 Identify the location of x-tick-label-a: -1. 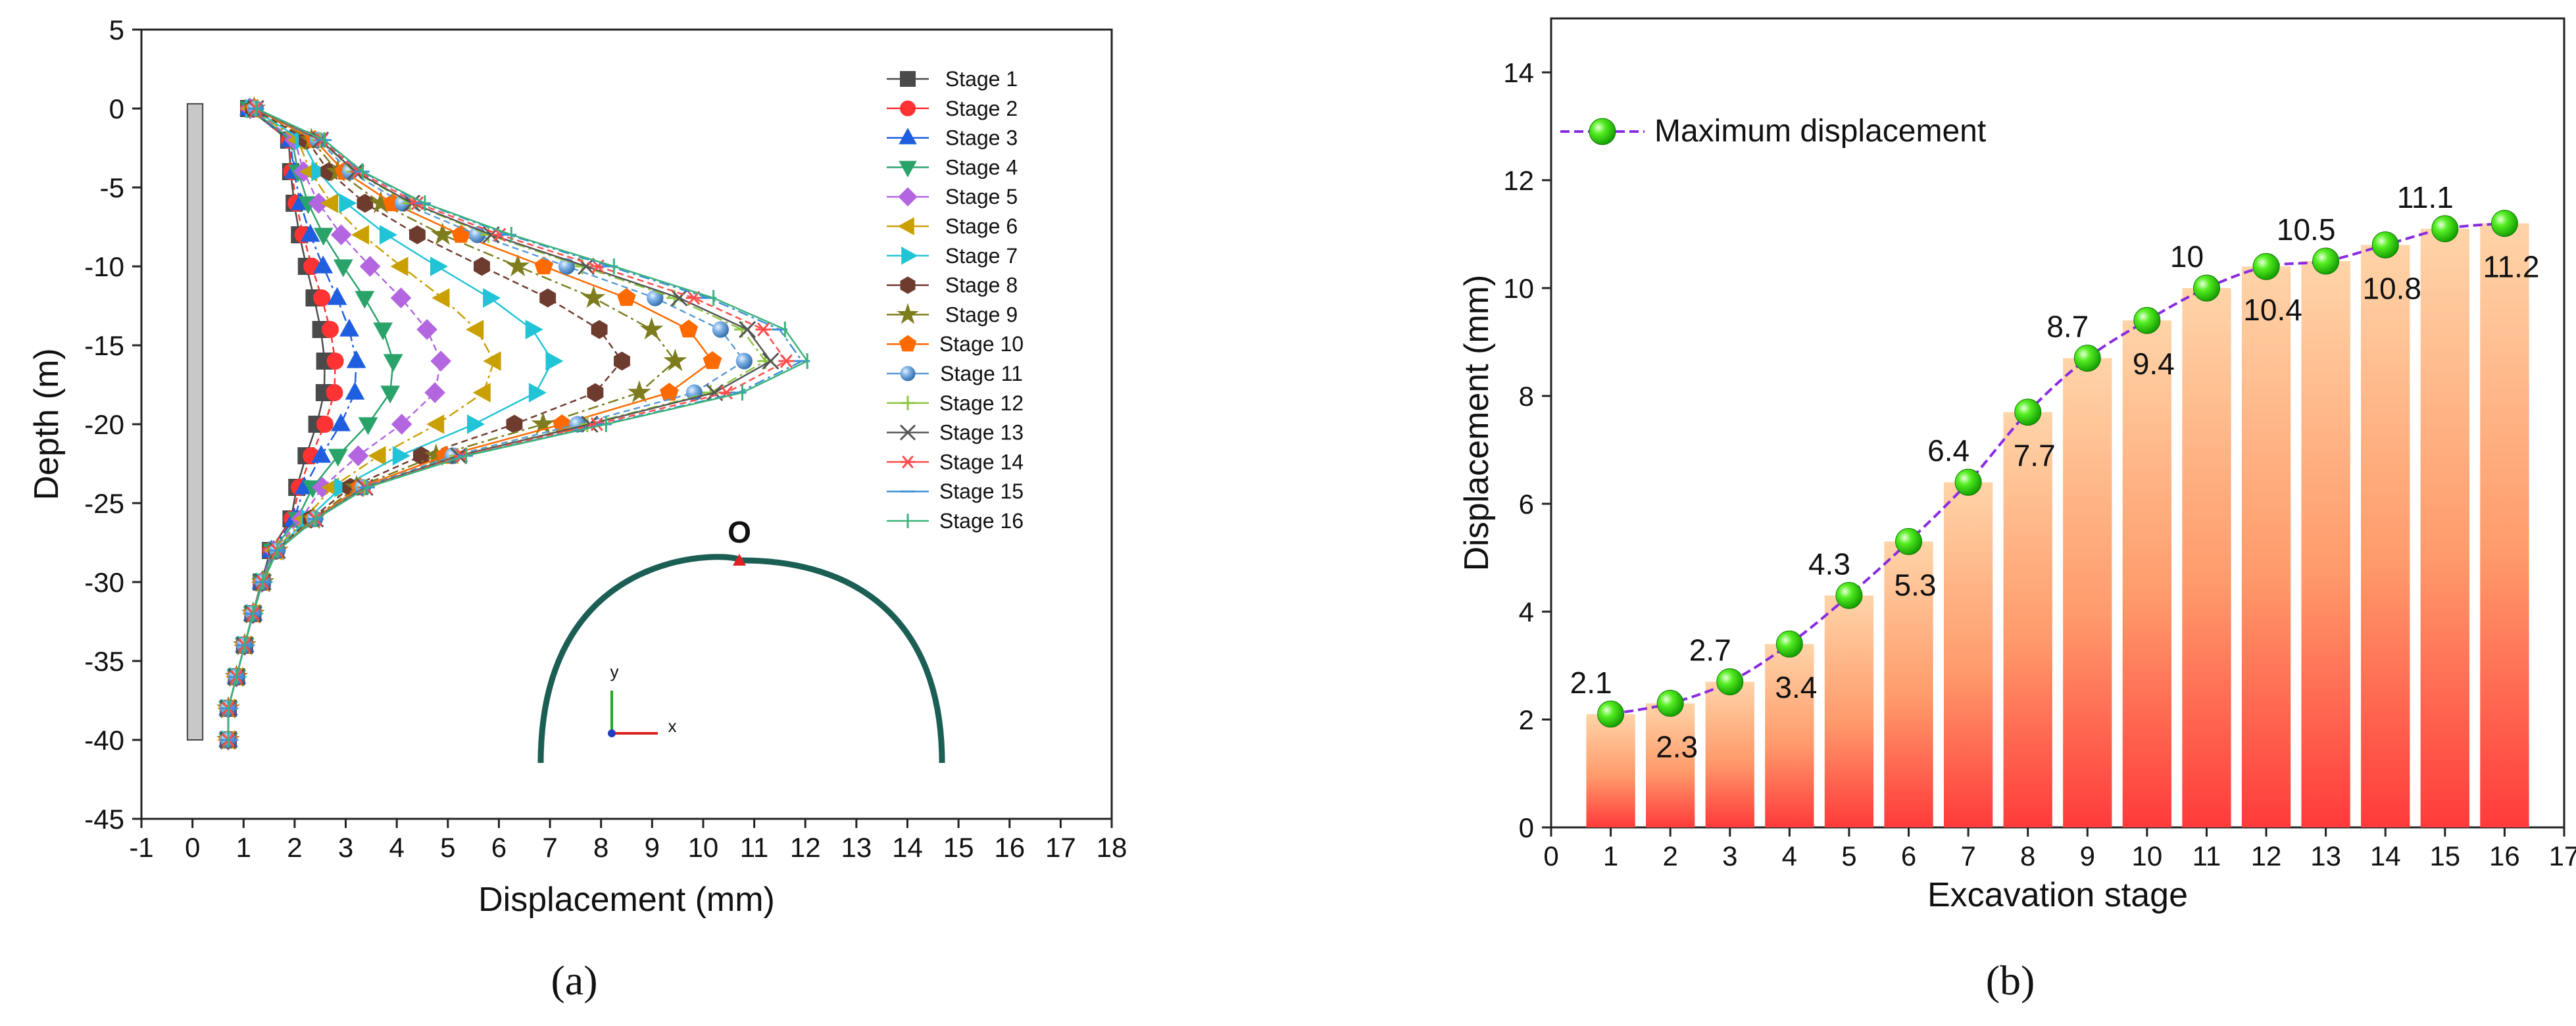
(141, 847).